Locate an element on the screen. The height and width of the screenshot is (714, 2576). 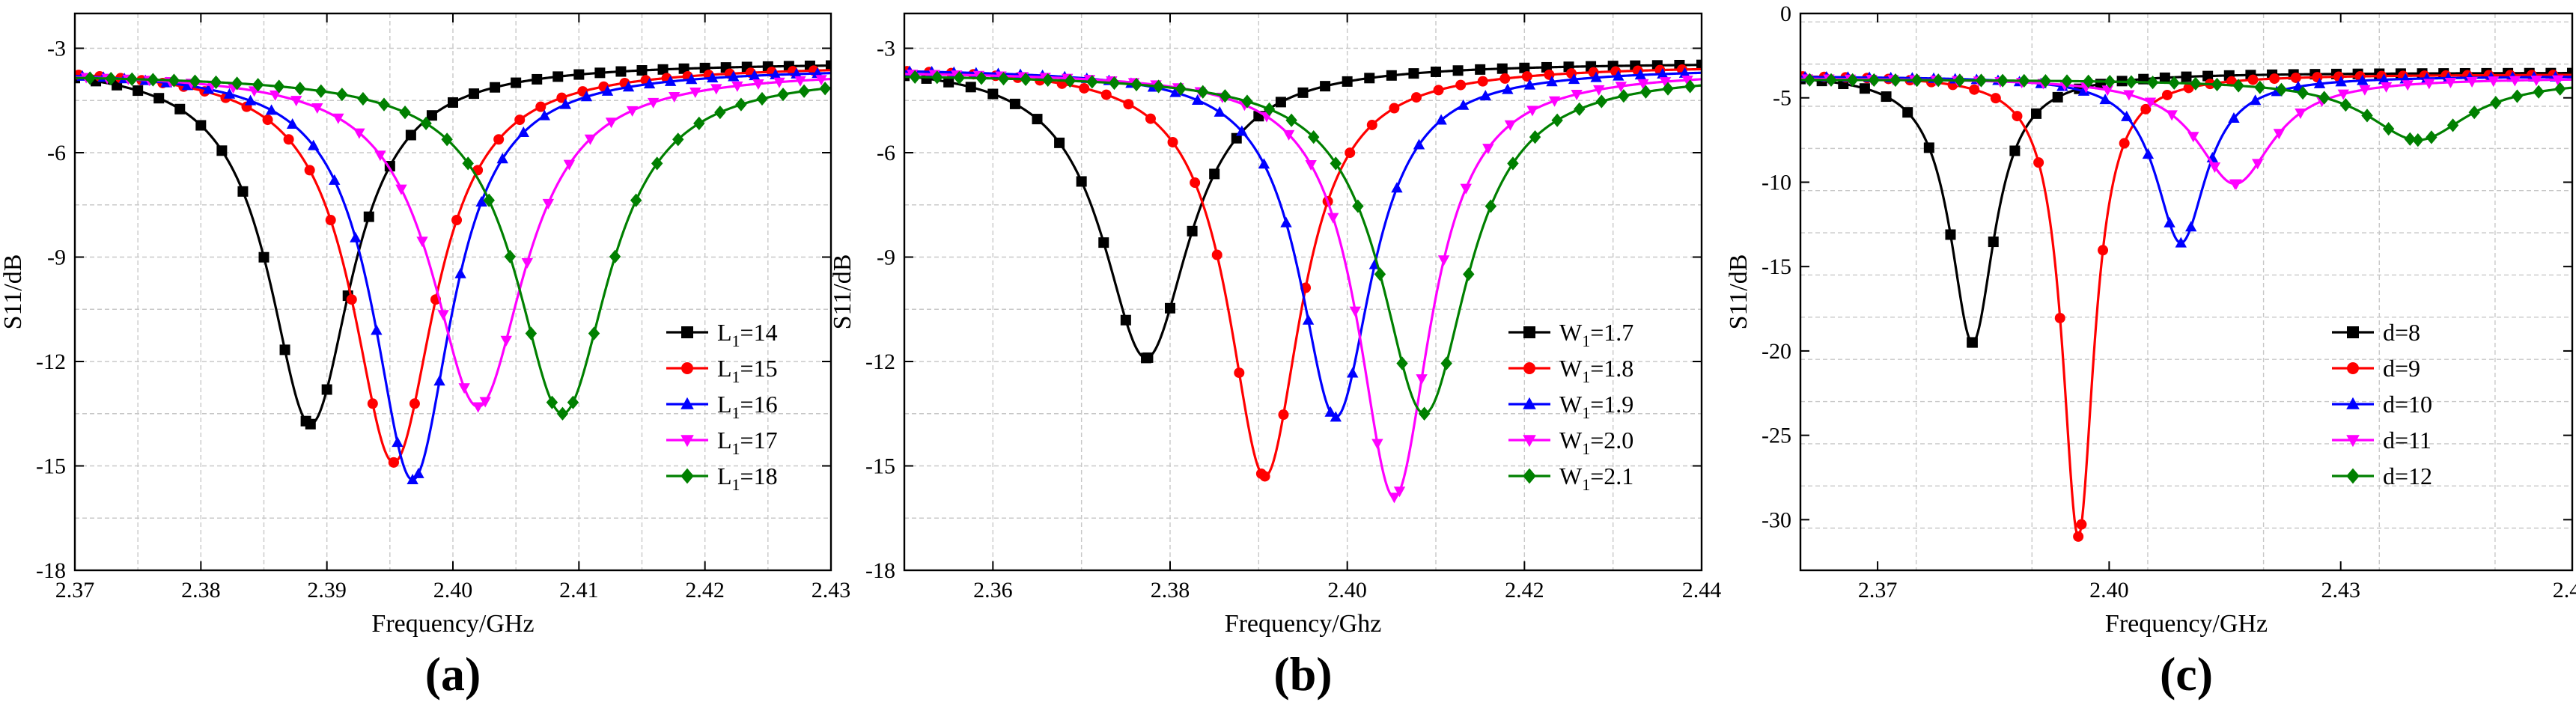
series-L1=17 is located at coordinates (453, 243).